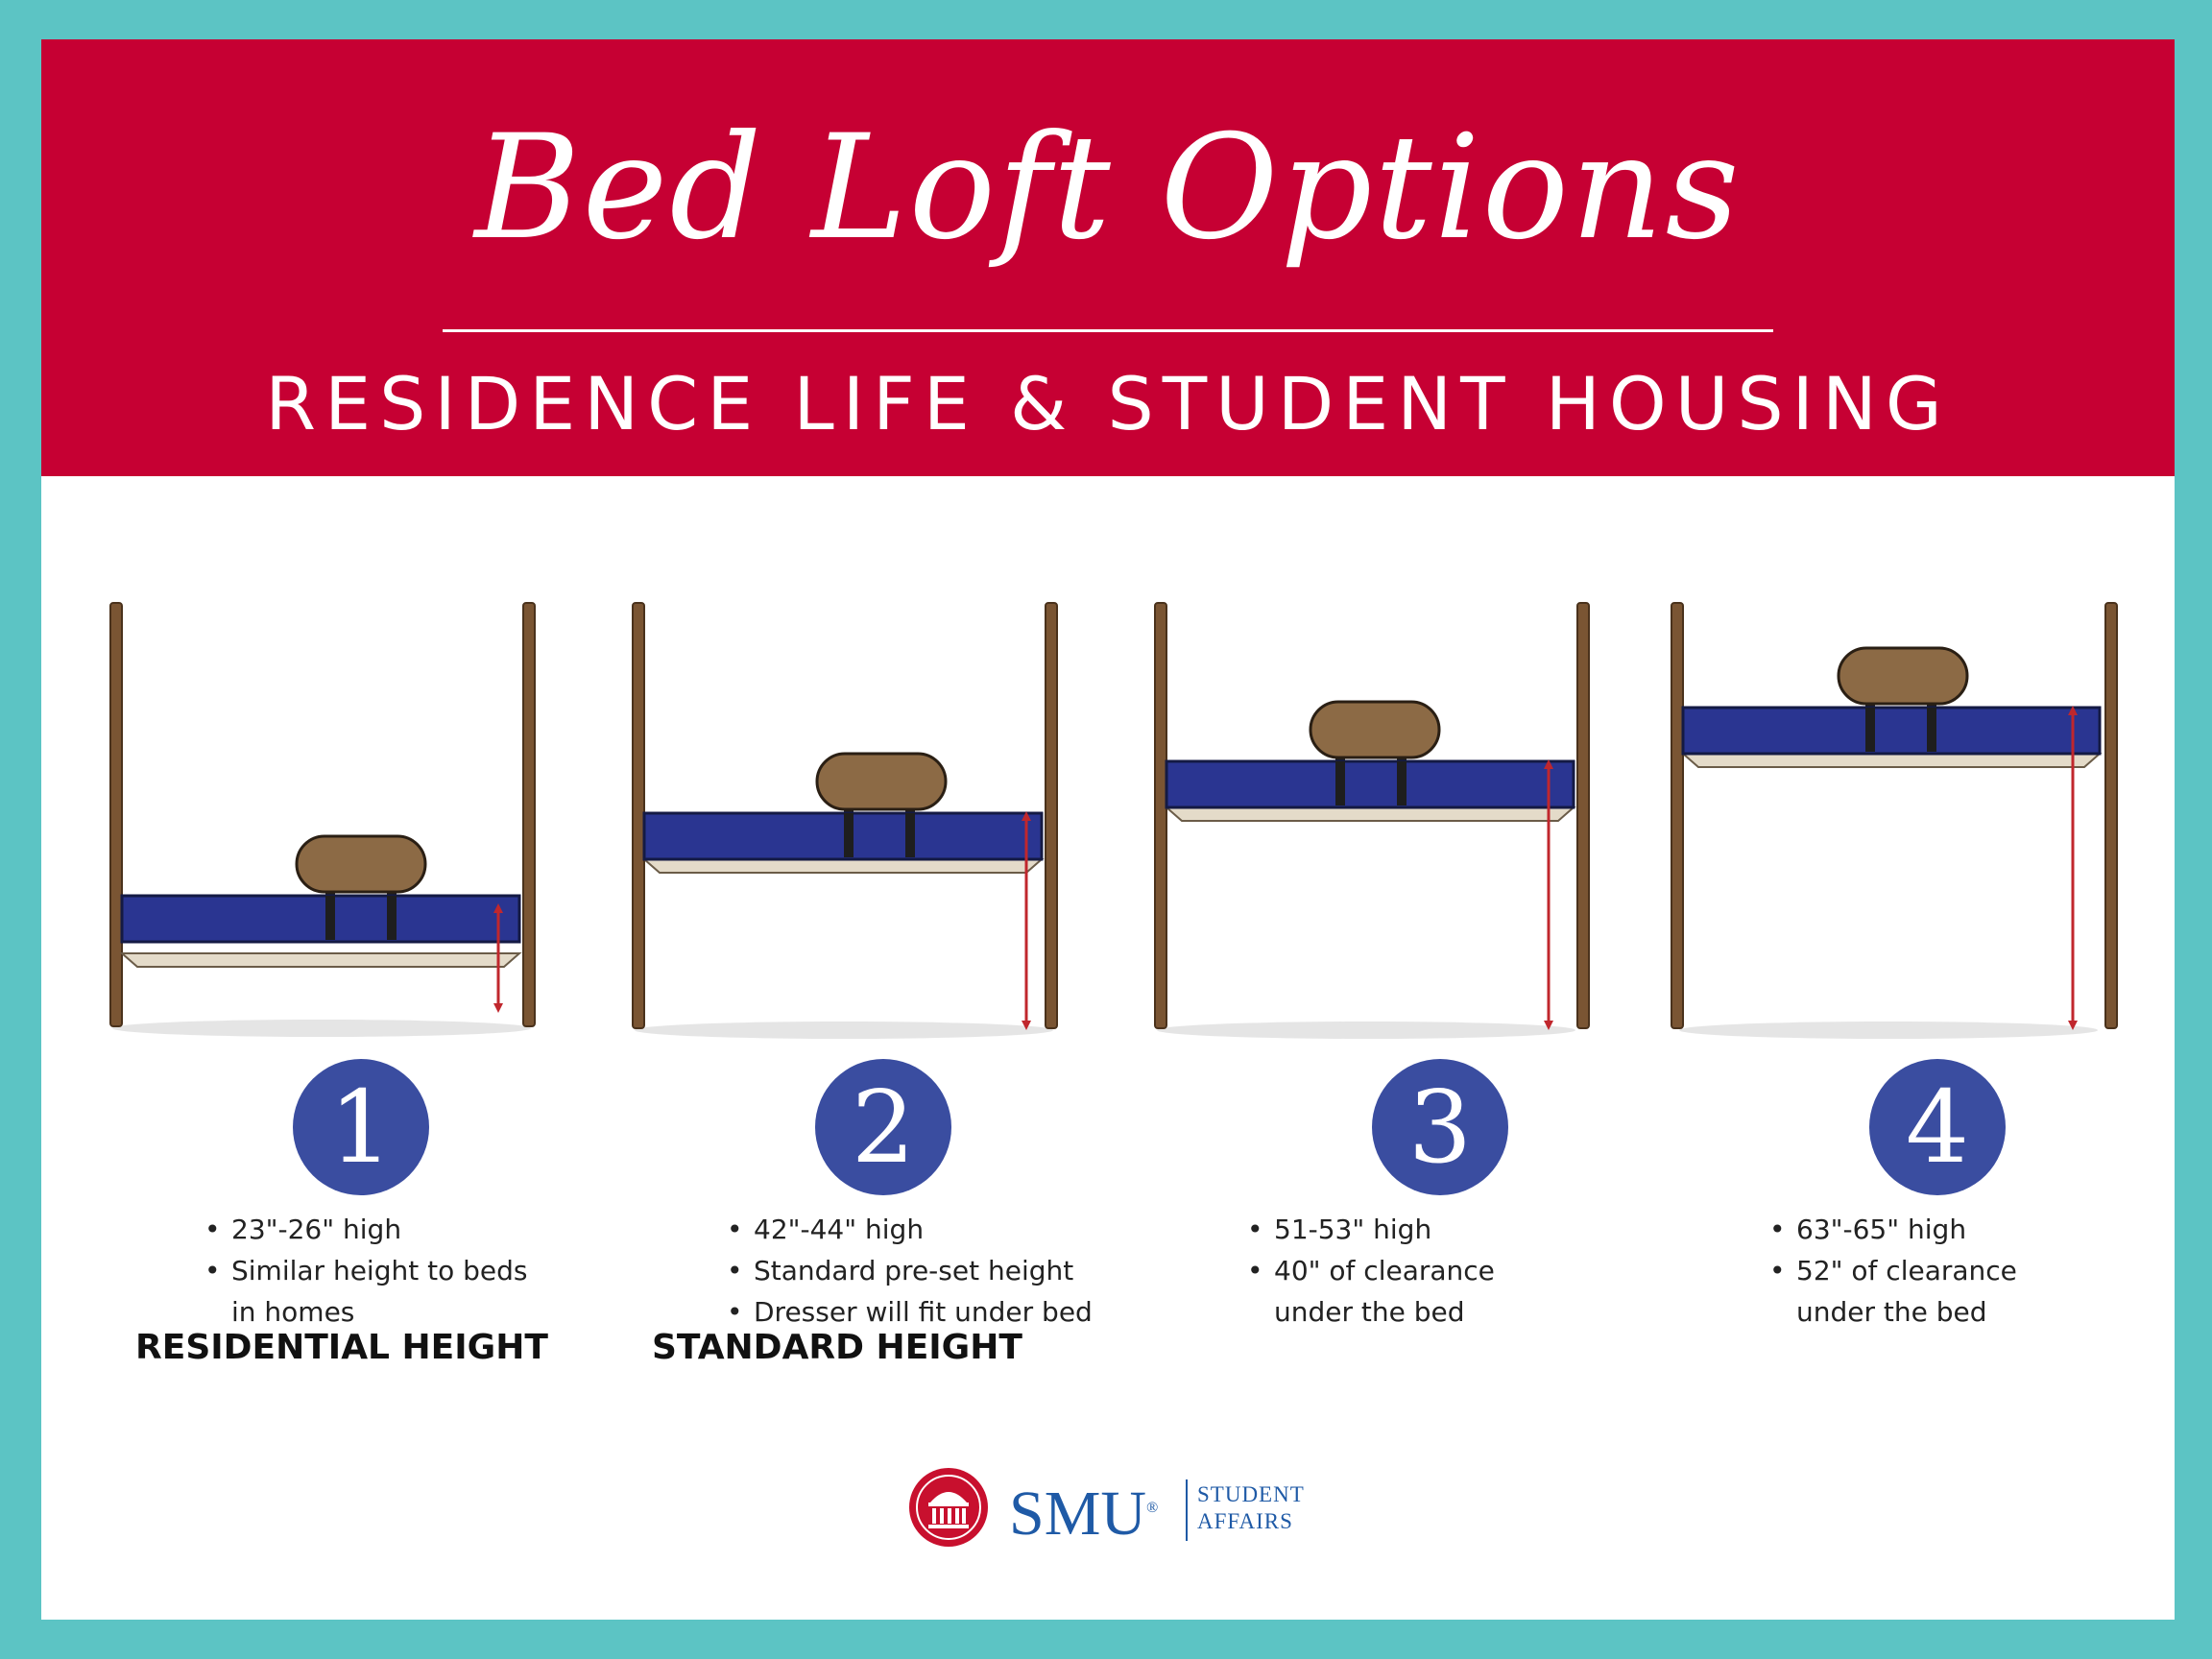 The width and height of the screenshot is (2212, 1659). Describe the element at coordinates (1893, 1229) in the screenshot. I see `bullet-item: 63"-65" high` at that location.